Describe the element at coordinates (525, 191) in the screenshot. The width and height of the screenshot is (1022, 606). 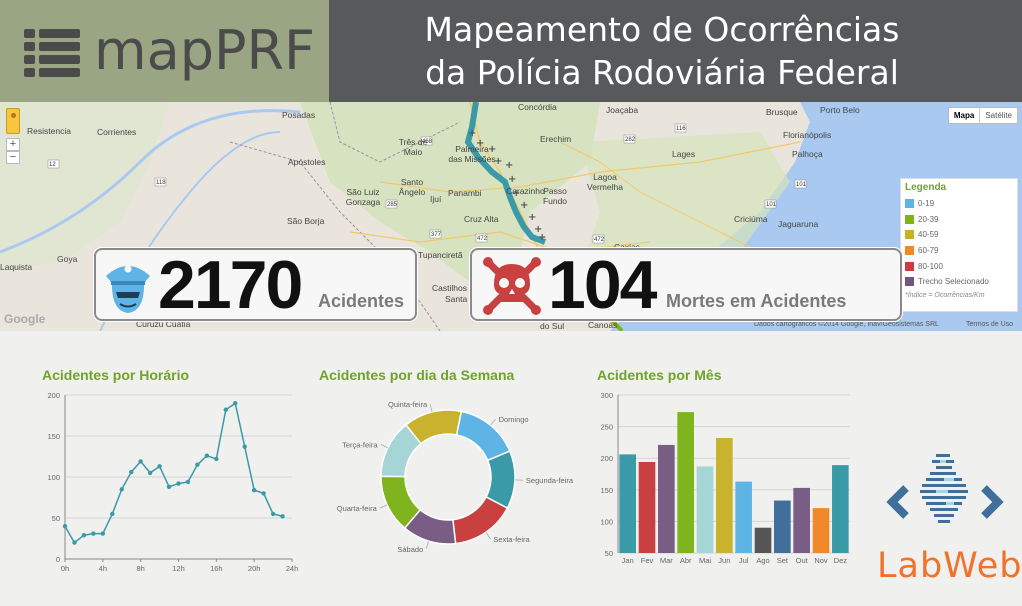
I see `map-place: Carazinho` at that location.